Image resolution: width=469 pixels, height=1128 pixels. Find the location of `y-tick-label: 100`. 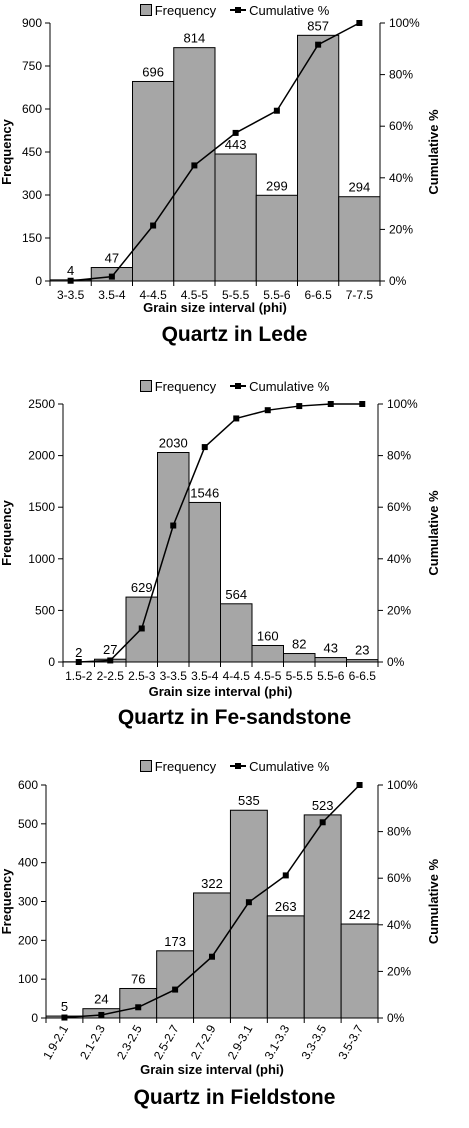

y-tick-label: 100 is located at coordinates (28, 979).